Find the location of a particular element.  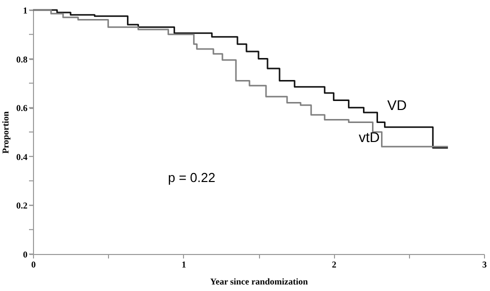

y-tick-label: 0.2 is located at coordinates (22, 205).